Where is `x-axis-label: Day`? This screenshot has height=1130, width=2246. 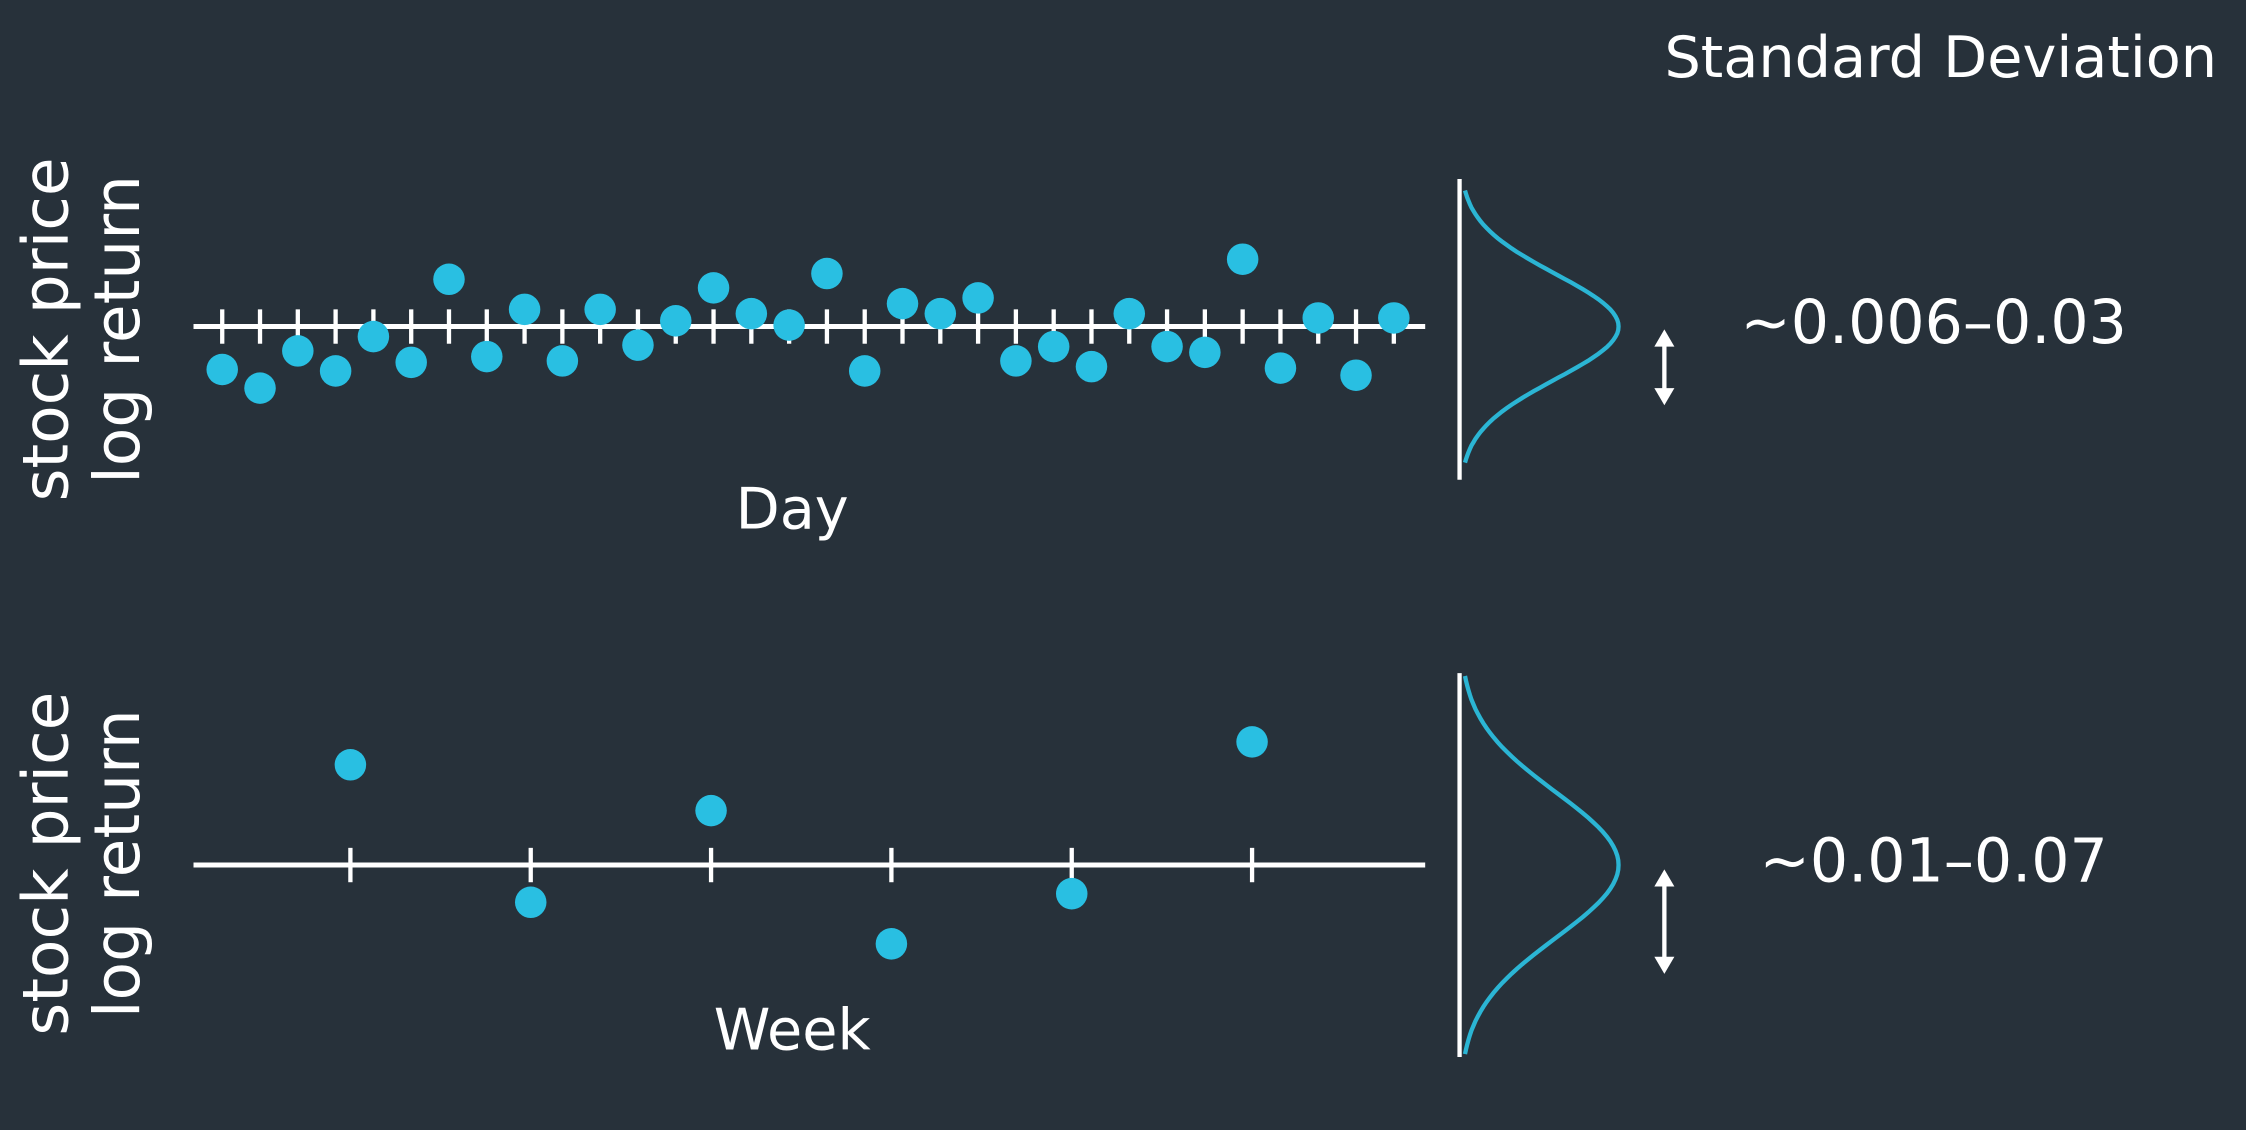 x-axis-label: Day is located at coordinates (792, 508).